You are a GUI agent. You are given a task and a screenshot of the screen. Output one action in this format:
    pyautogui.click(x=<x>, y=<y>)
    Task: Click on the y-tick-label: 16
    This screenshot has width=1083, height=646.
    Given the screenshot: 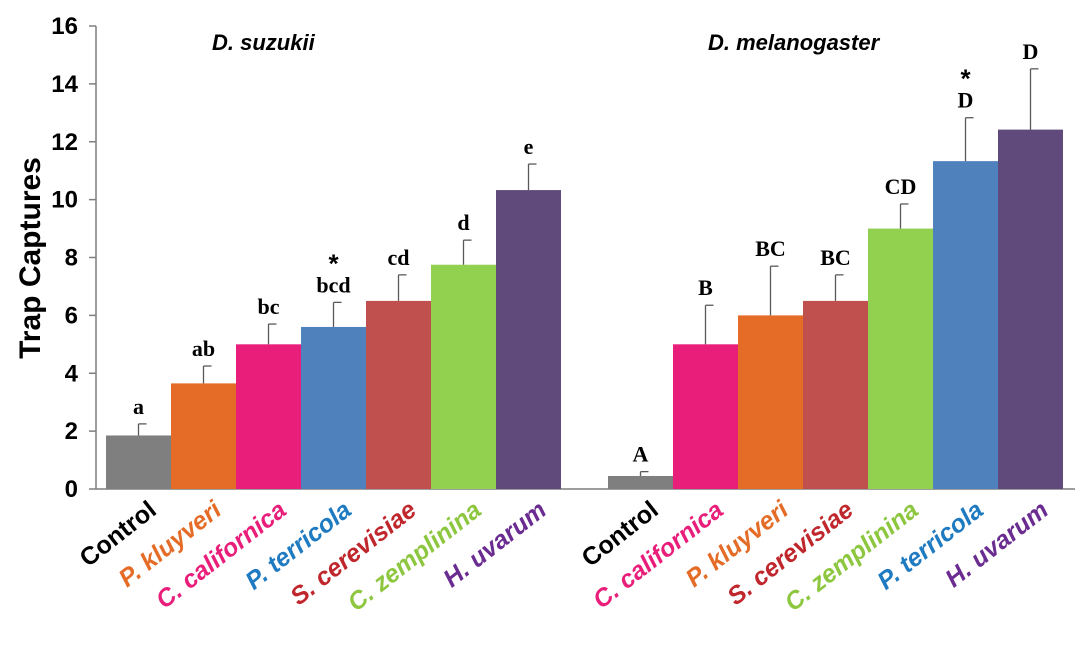 What is the action you would take?
    pyautogui.click(x=64, y=26)
    